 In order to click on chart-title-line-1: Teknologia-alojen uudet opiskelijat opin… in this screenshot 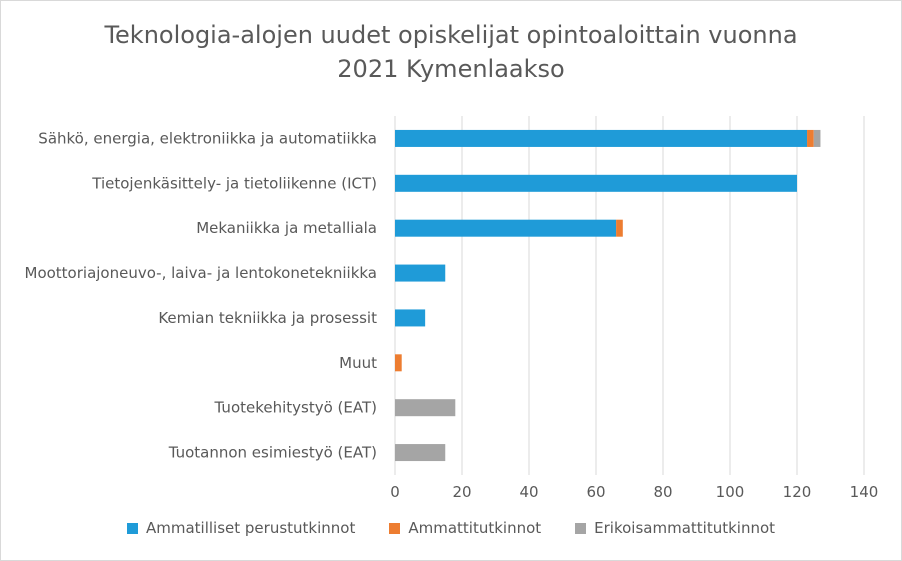, I will do `click(451, 35)`.